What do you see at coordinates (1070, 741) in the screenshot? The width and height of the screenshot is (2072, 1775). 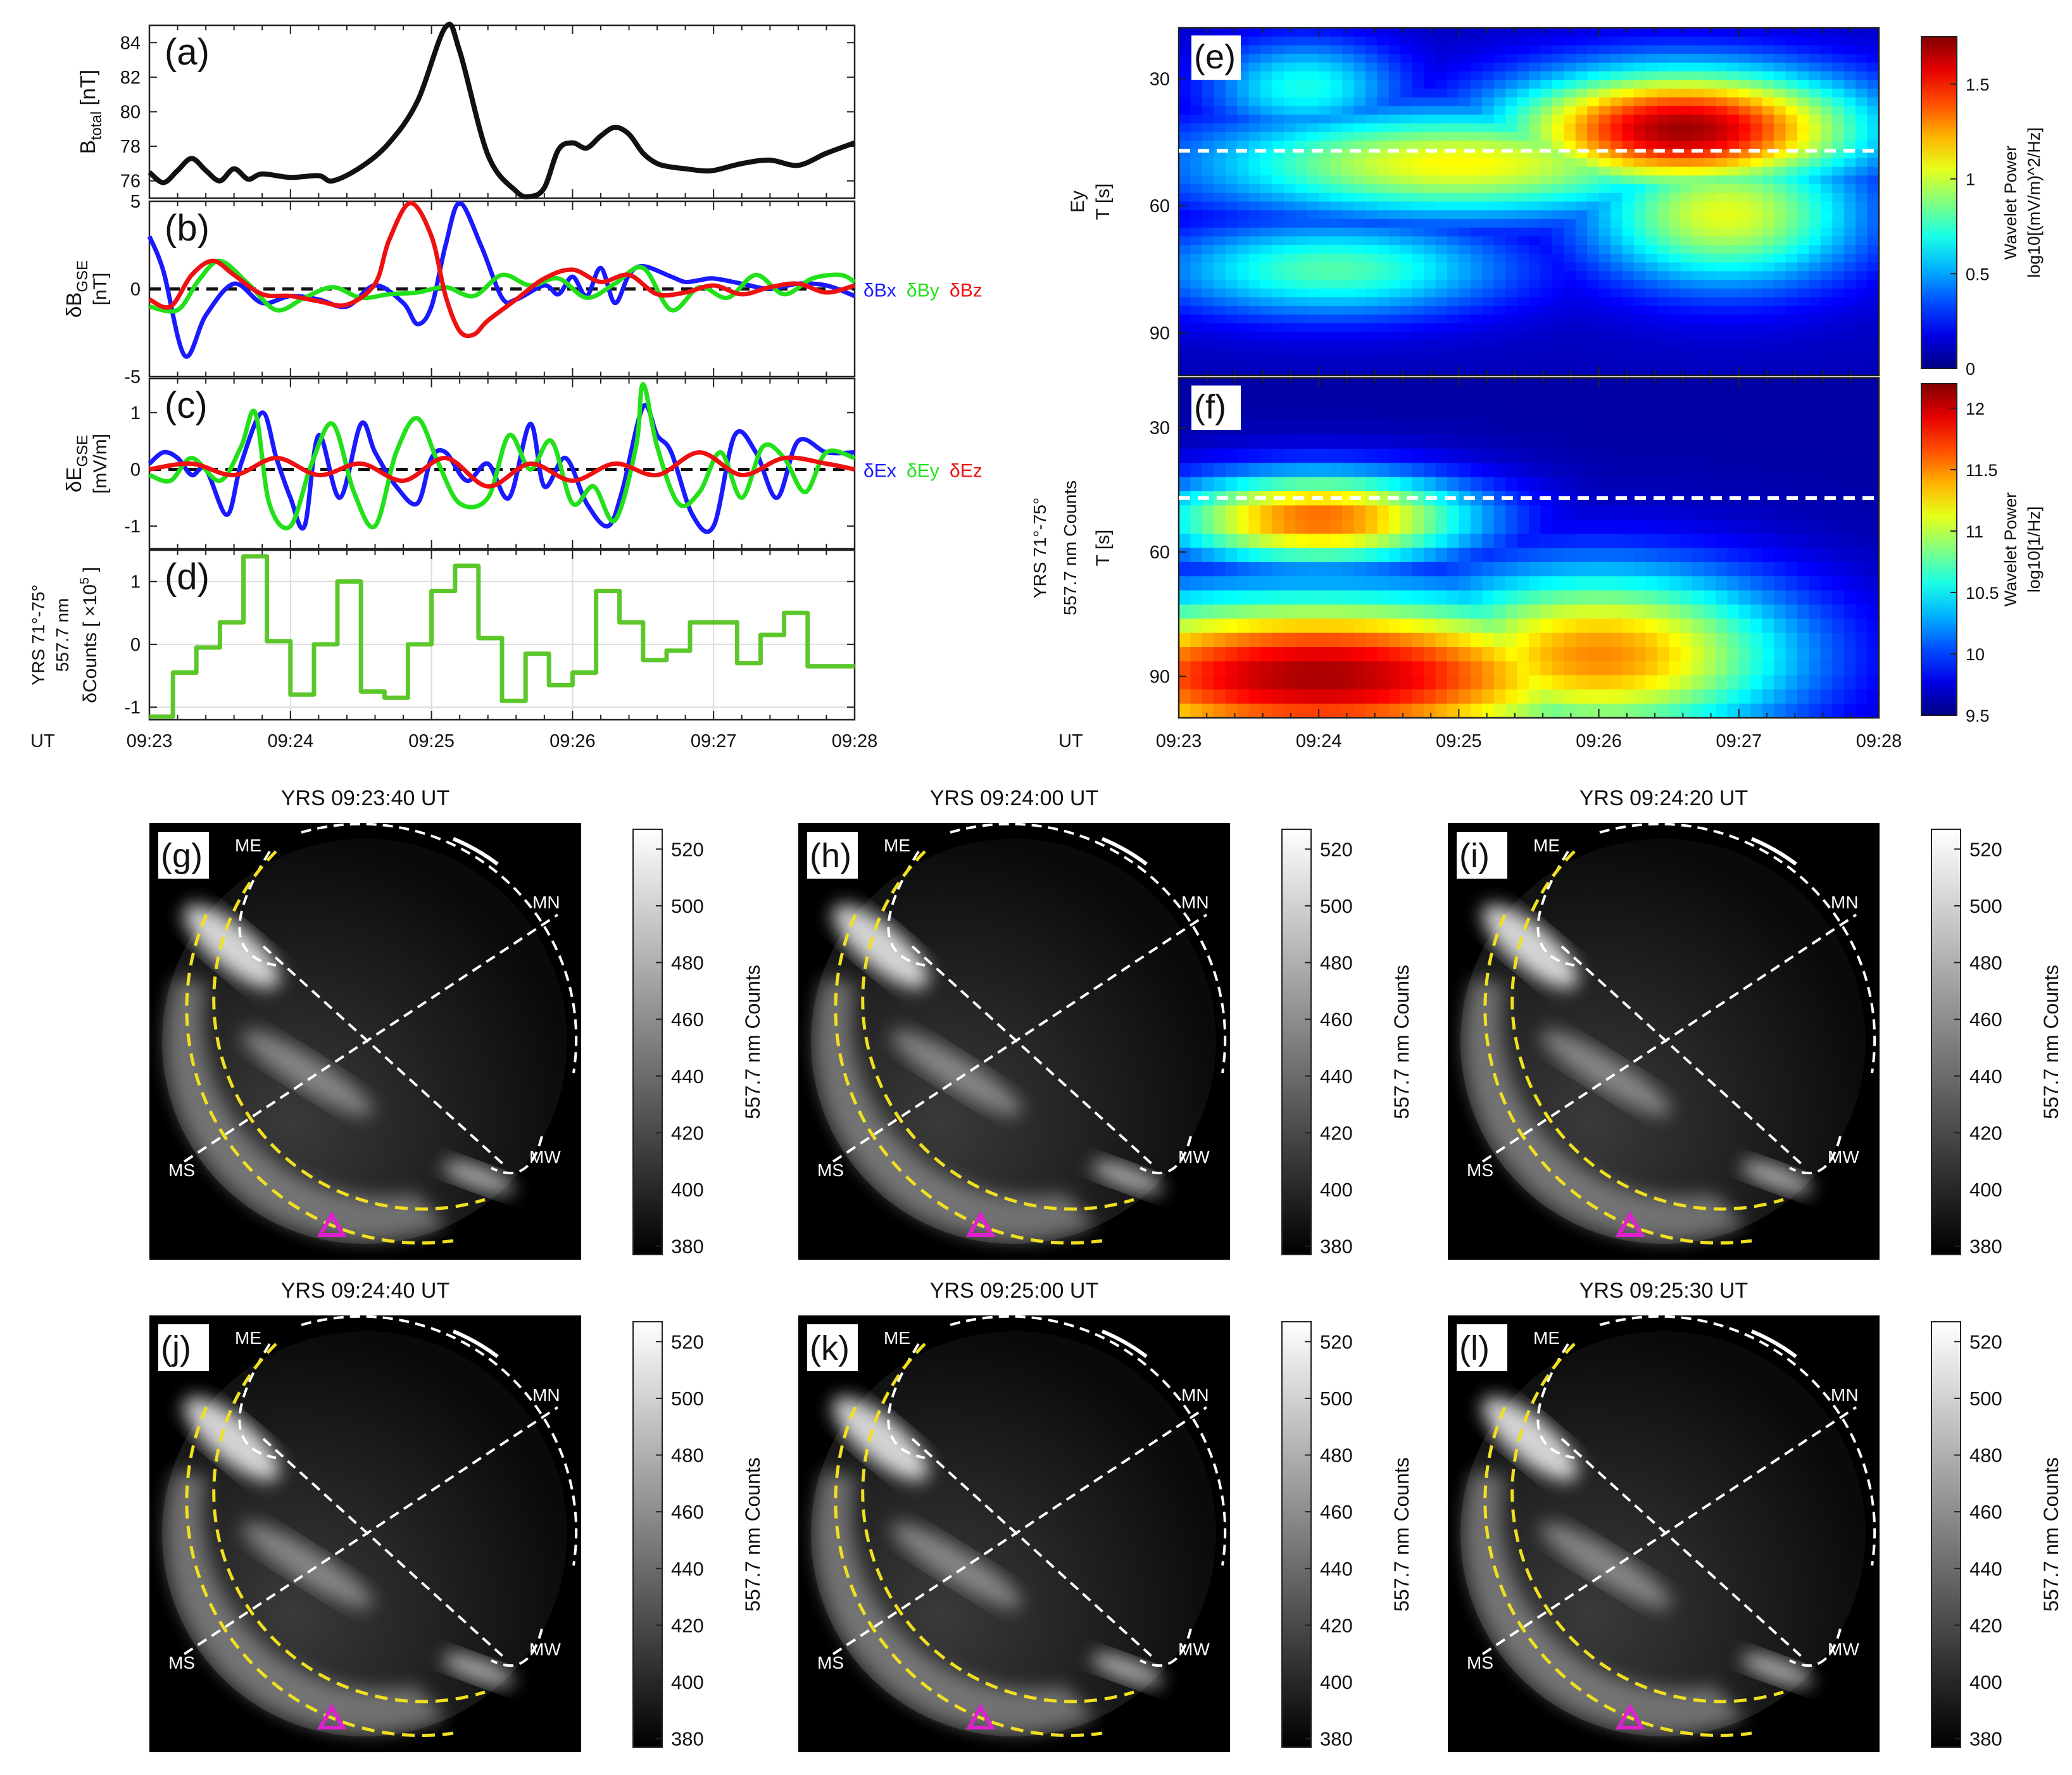 I see `x-axis-label: UT` at bounding box center [1070, 741].